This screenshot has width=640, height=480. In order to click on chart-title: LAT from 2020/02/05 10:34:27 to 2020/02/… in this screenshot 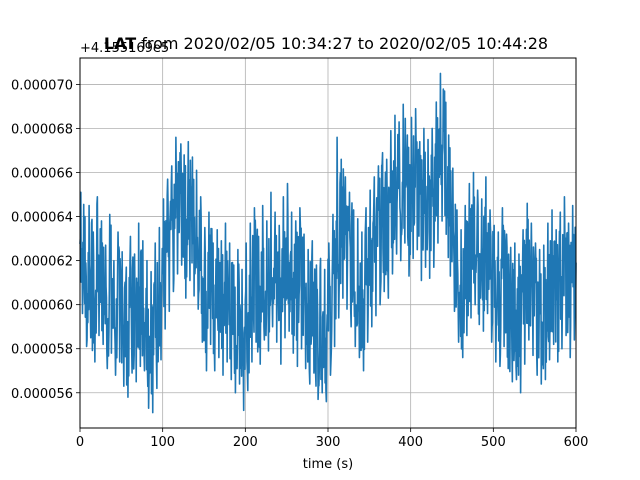, I will do `click(326, 43)`.